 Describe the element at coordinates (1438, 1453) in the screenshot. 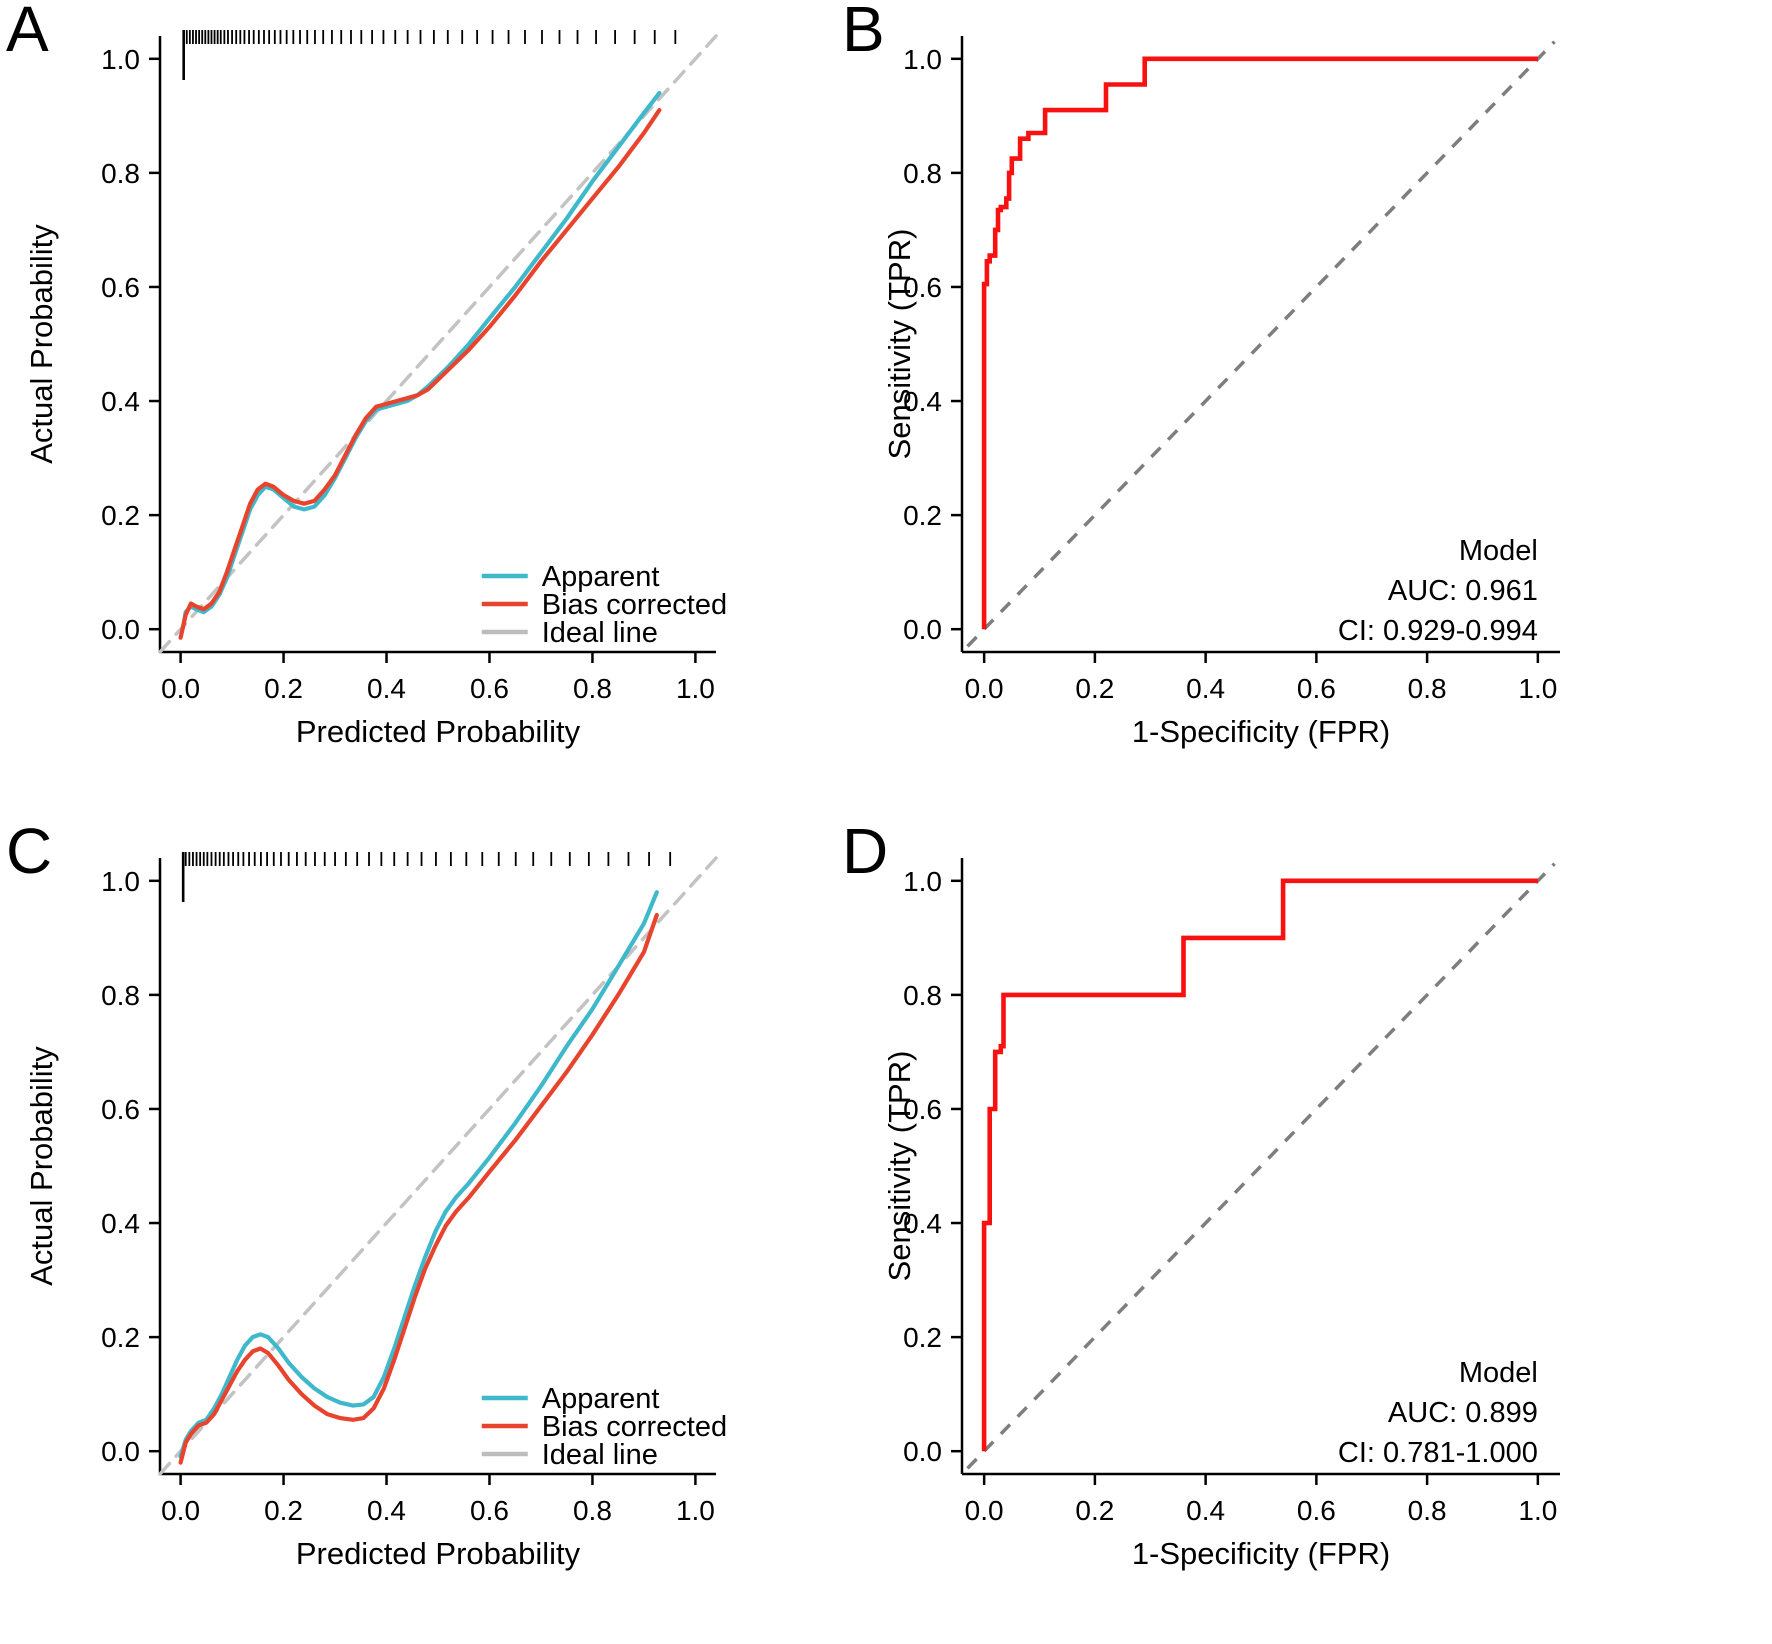

I see `annotation-line-2: CI: 0.781-1.000` at that location.